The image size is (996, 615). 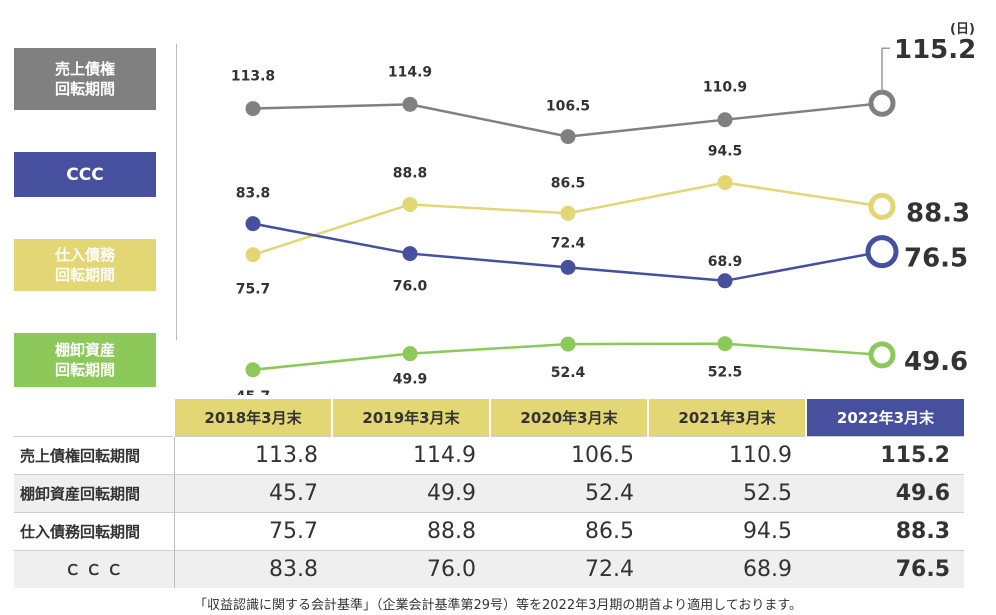 I want to click on data-label-latest: 88.3, so click(x=938, y=213).